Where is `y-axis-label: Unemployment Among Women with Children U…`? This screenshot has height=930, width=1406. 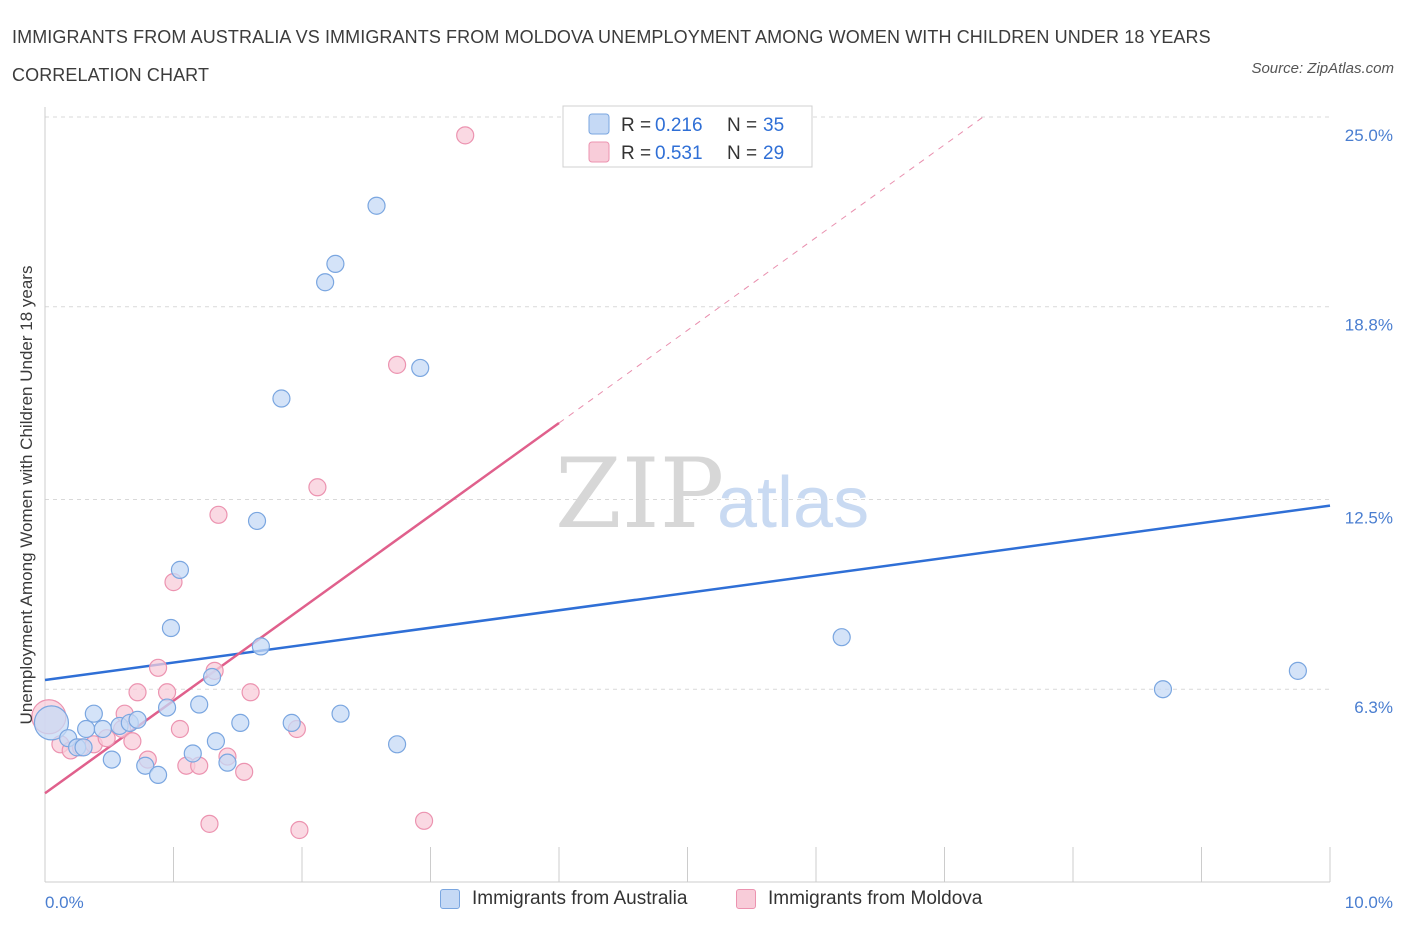 y-axis-label: Unemployment Among Women with Children U… is located at coordinates (26, 495).